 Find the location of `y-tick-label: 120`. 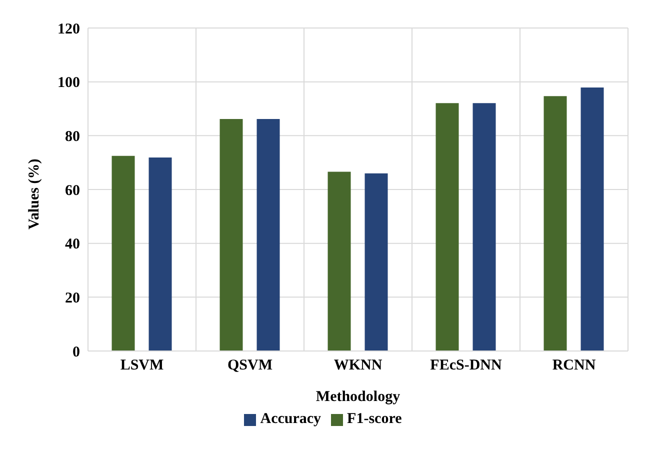

y-tick-label: 120 is located at coordinates (69, 29).